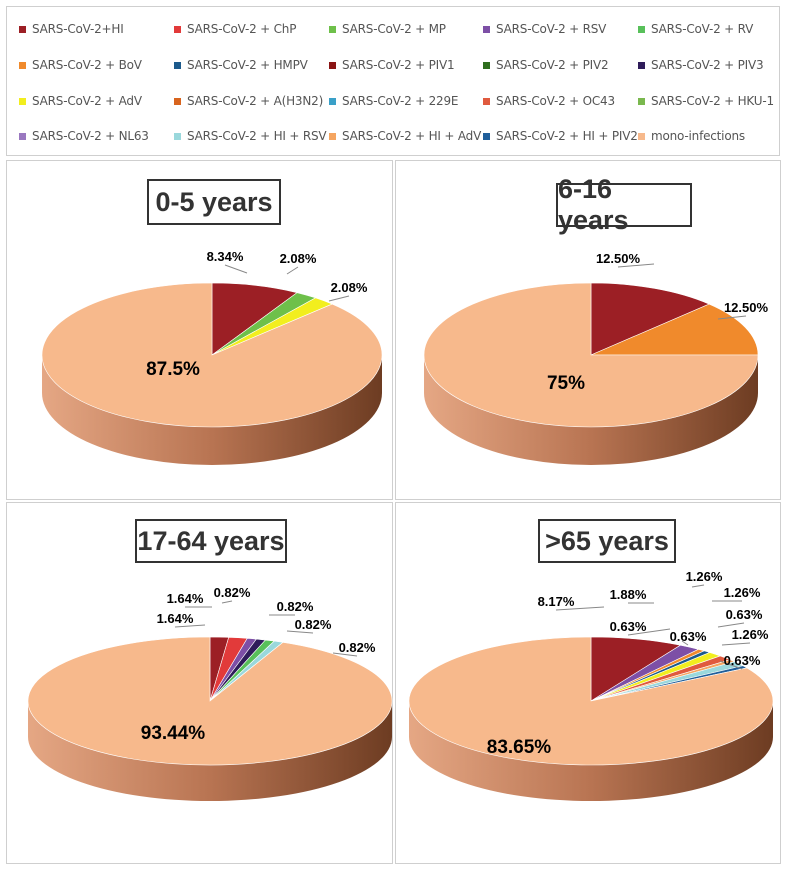 The image size is (789, 870). What do you see at coordinates (556, 601) in the screenshot?
I see `slice-label: 8.17%` at bounding box center [556, 601].